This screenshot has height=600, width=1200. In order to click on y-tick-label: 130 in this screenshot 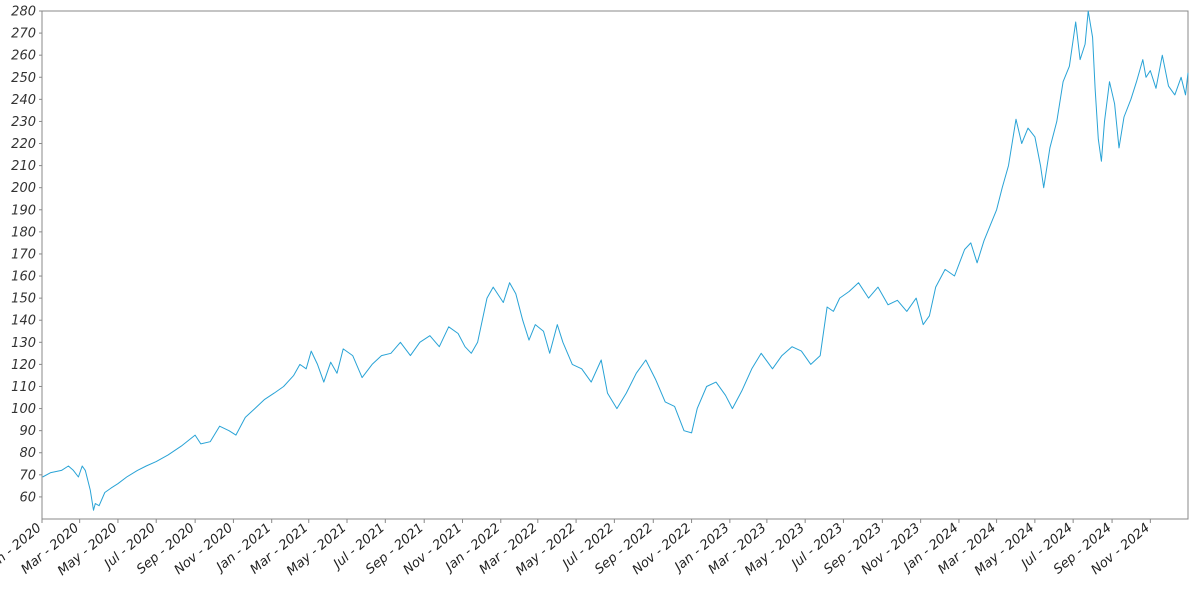, I will do `click(23, 343)`.